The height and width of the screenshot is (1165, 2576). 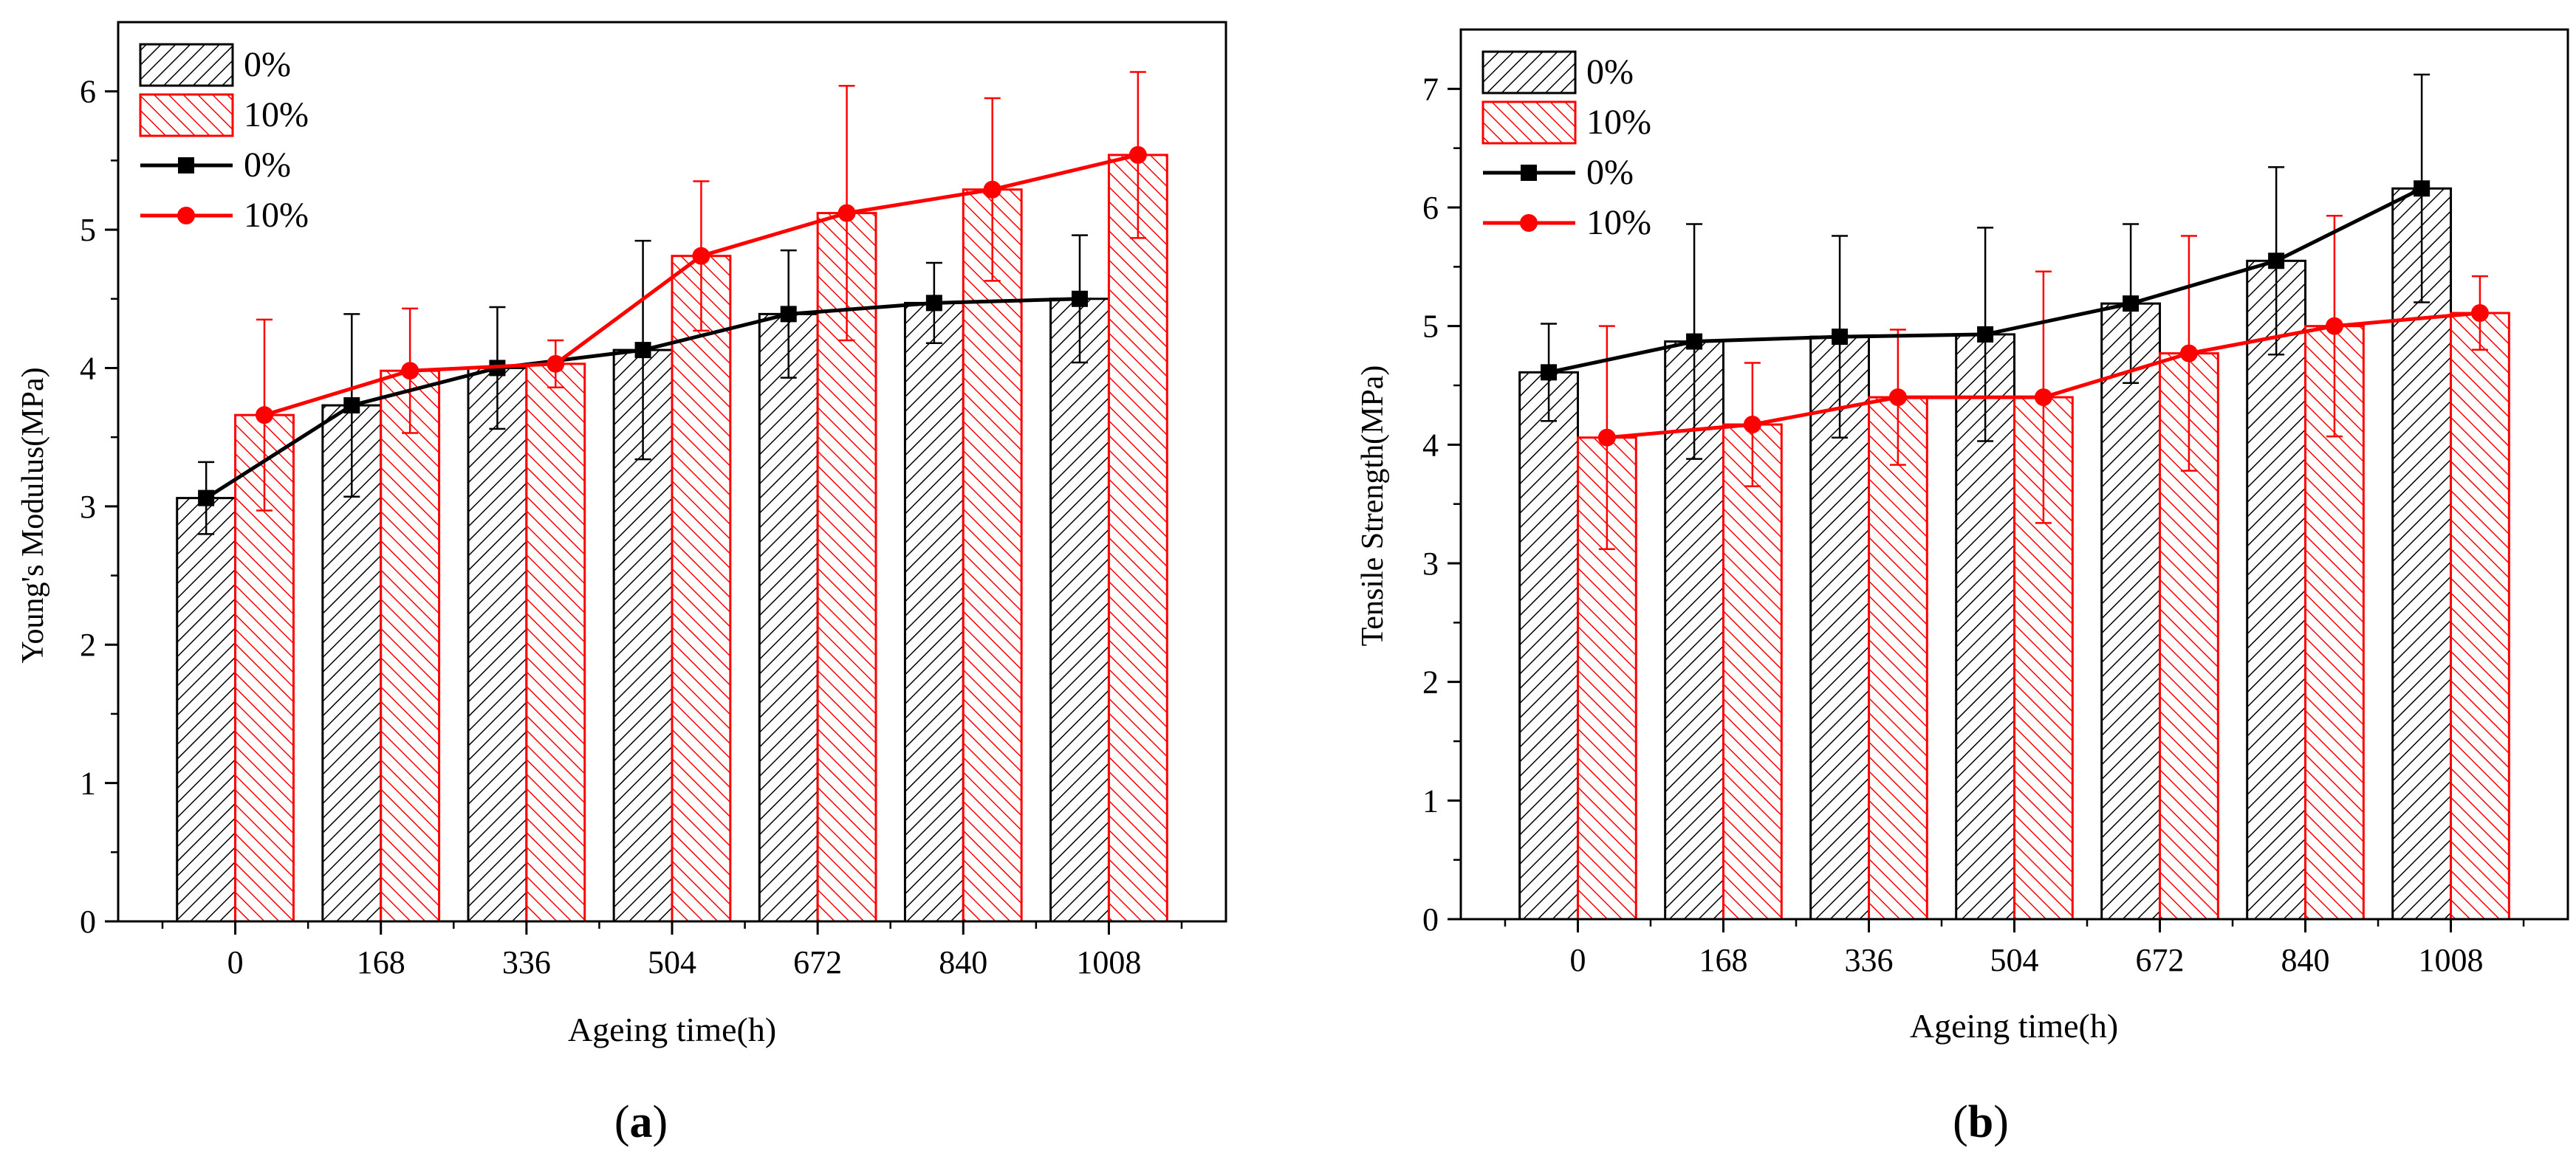 I want to click on x-tick-label-b-5: 840, so click(x=2305, y=960).